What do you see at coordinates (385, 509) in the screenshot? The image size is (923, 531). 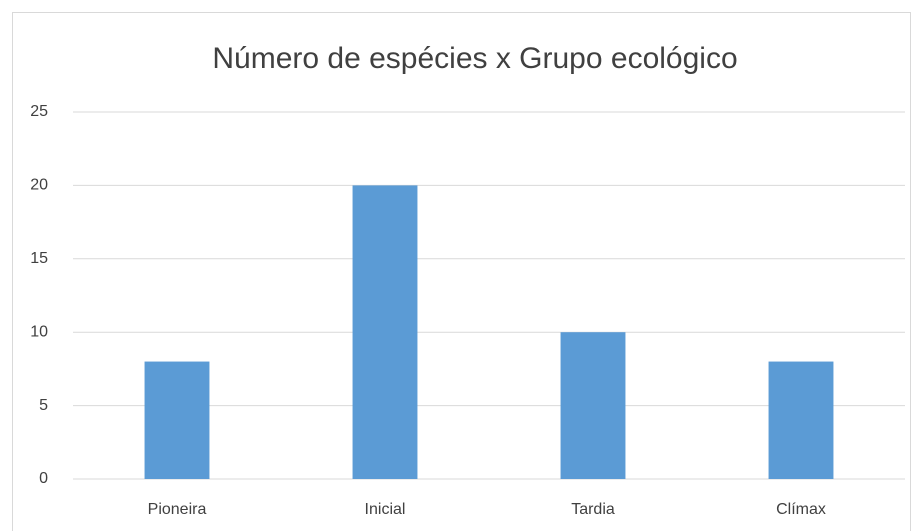 I see `x-tick-label: Inicial` at bounding box center [385, 509].